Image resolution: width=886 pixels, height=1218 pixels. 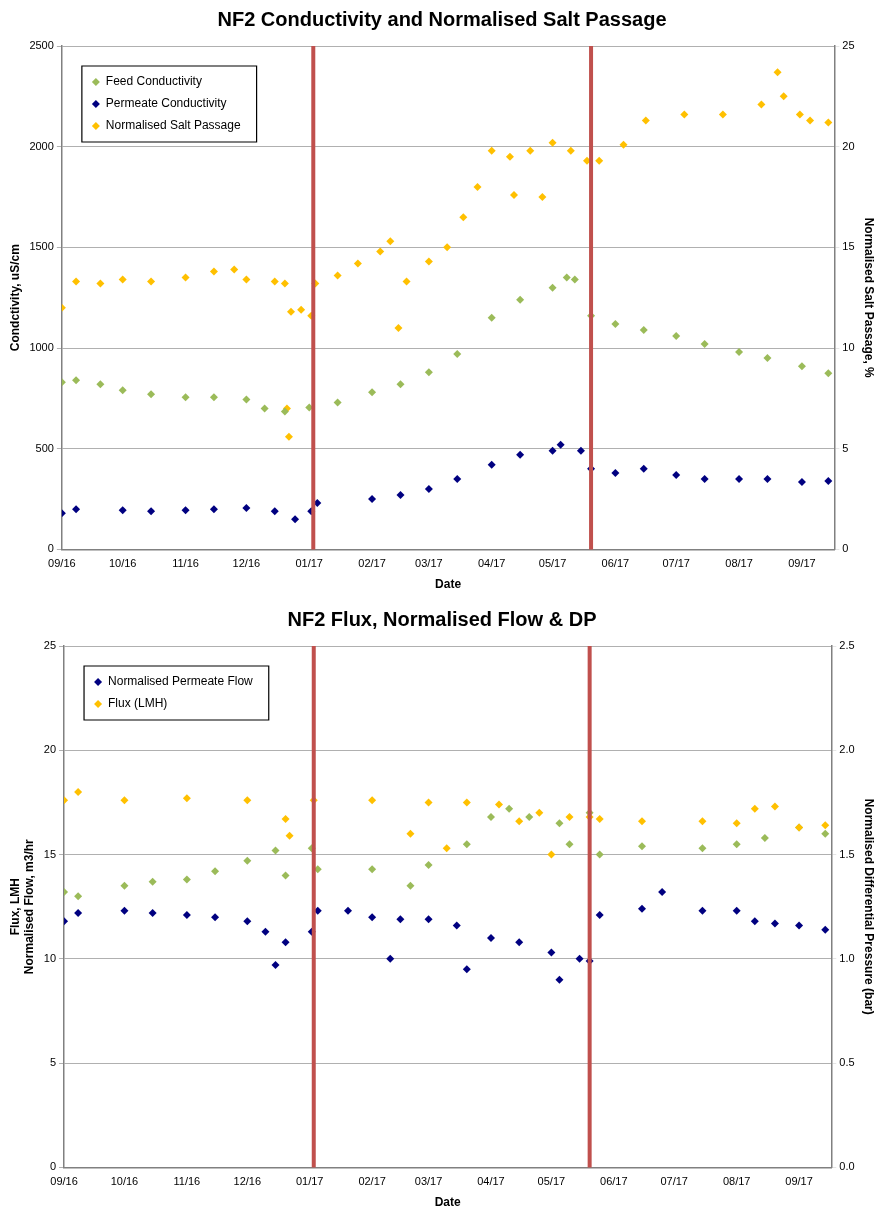 What do you see at coordinates (50, 749) in the screenshot?
I see `y-tick-label: 20` at bounding box center [50, 749].